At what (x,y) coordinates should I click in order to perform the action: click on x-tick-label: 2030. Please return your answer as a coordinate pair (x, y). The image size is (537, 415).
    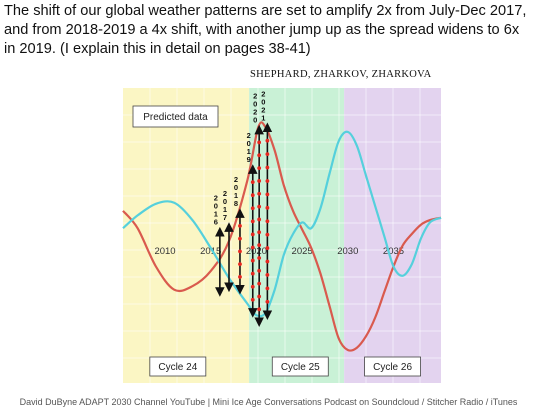
    Looking at the image, I should click on (347, 251).